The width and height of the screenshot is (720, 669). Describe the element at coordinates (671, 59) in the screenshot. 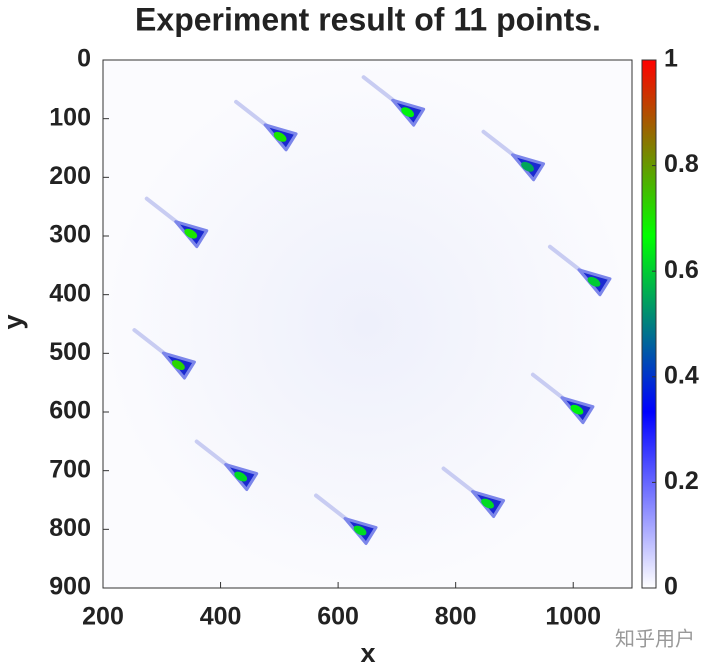

I see `colorbar-tick-label: 1` at that location.